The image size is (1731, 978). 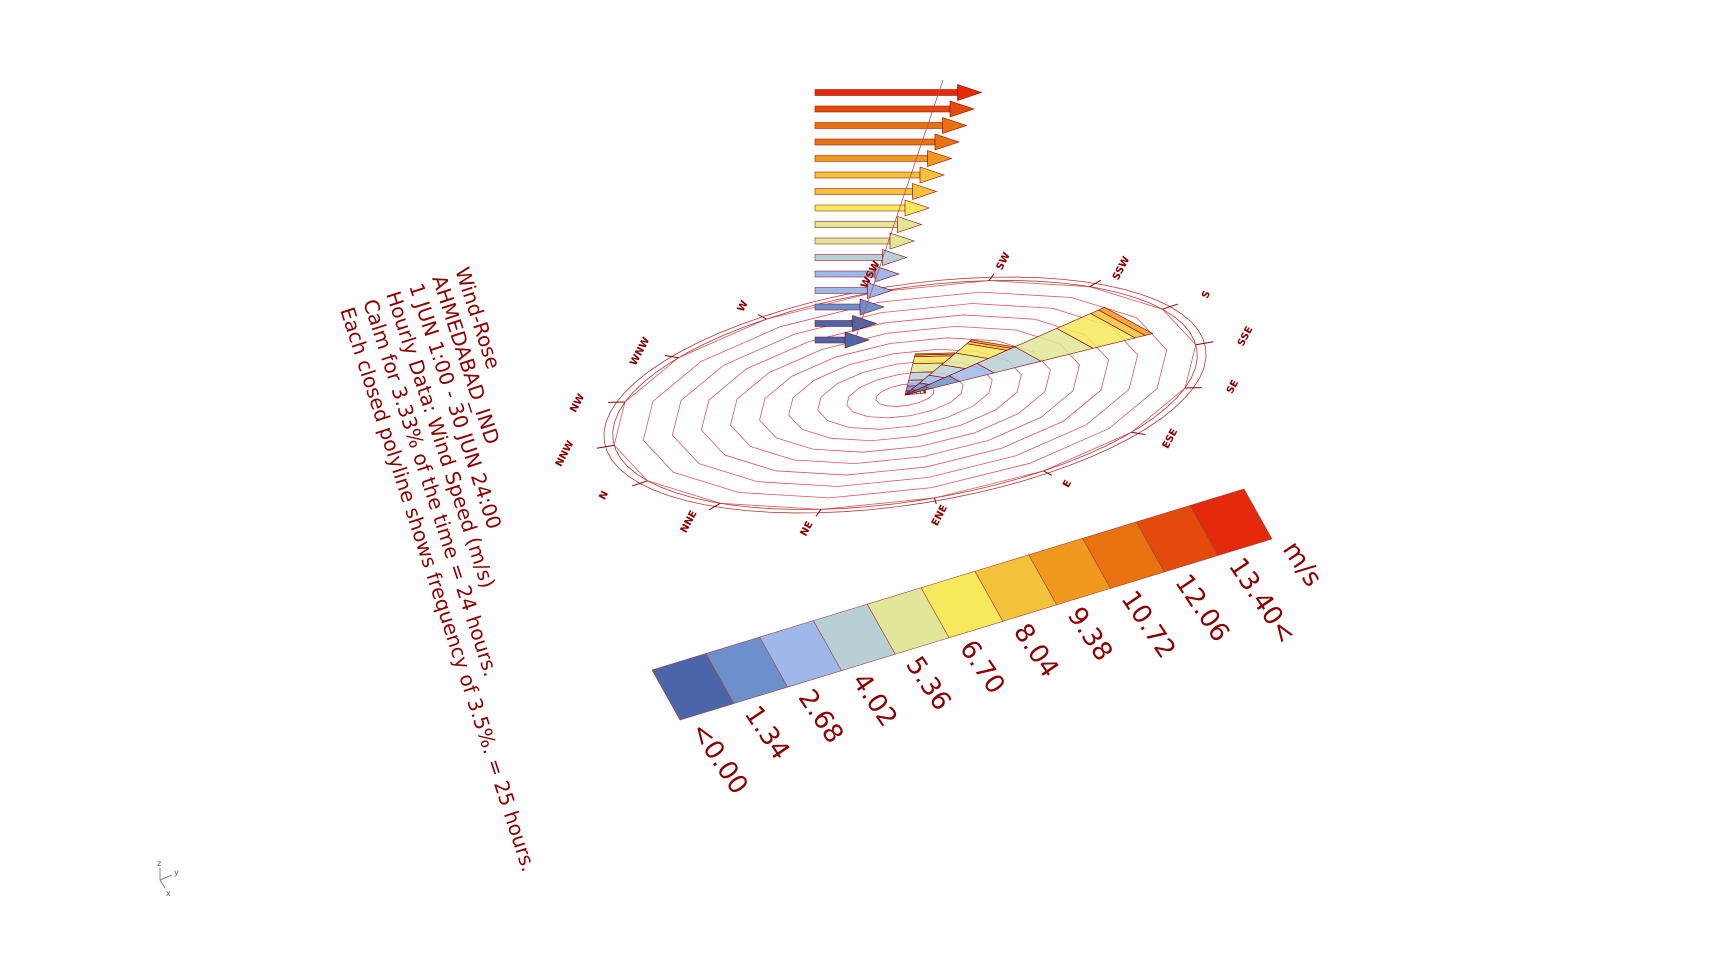 What do you see at coordinates (874, 700) in the screenshot?
I see `legend-label: 4.02` at bounding box center [874, 700].